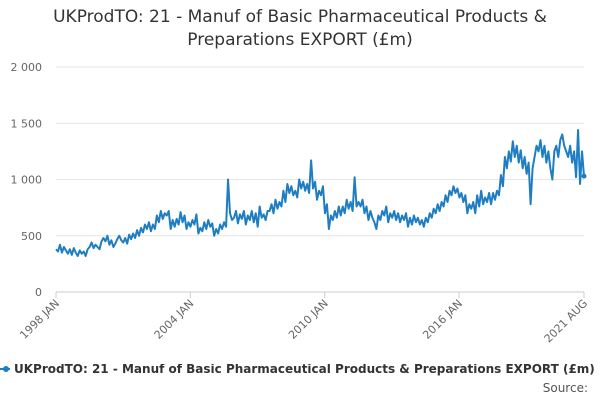 This screenshot has height=400, width=600. I want to click on x-axis-ticks: 1998 JAN 2004 JAN 2010 JAN 2016 JAN 2021 AUG, so click(303, 318).